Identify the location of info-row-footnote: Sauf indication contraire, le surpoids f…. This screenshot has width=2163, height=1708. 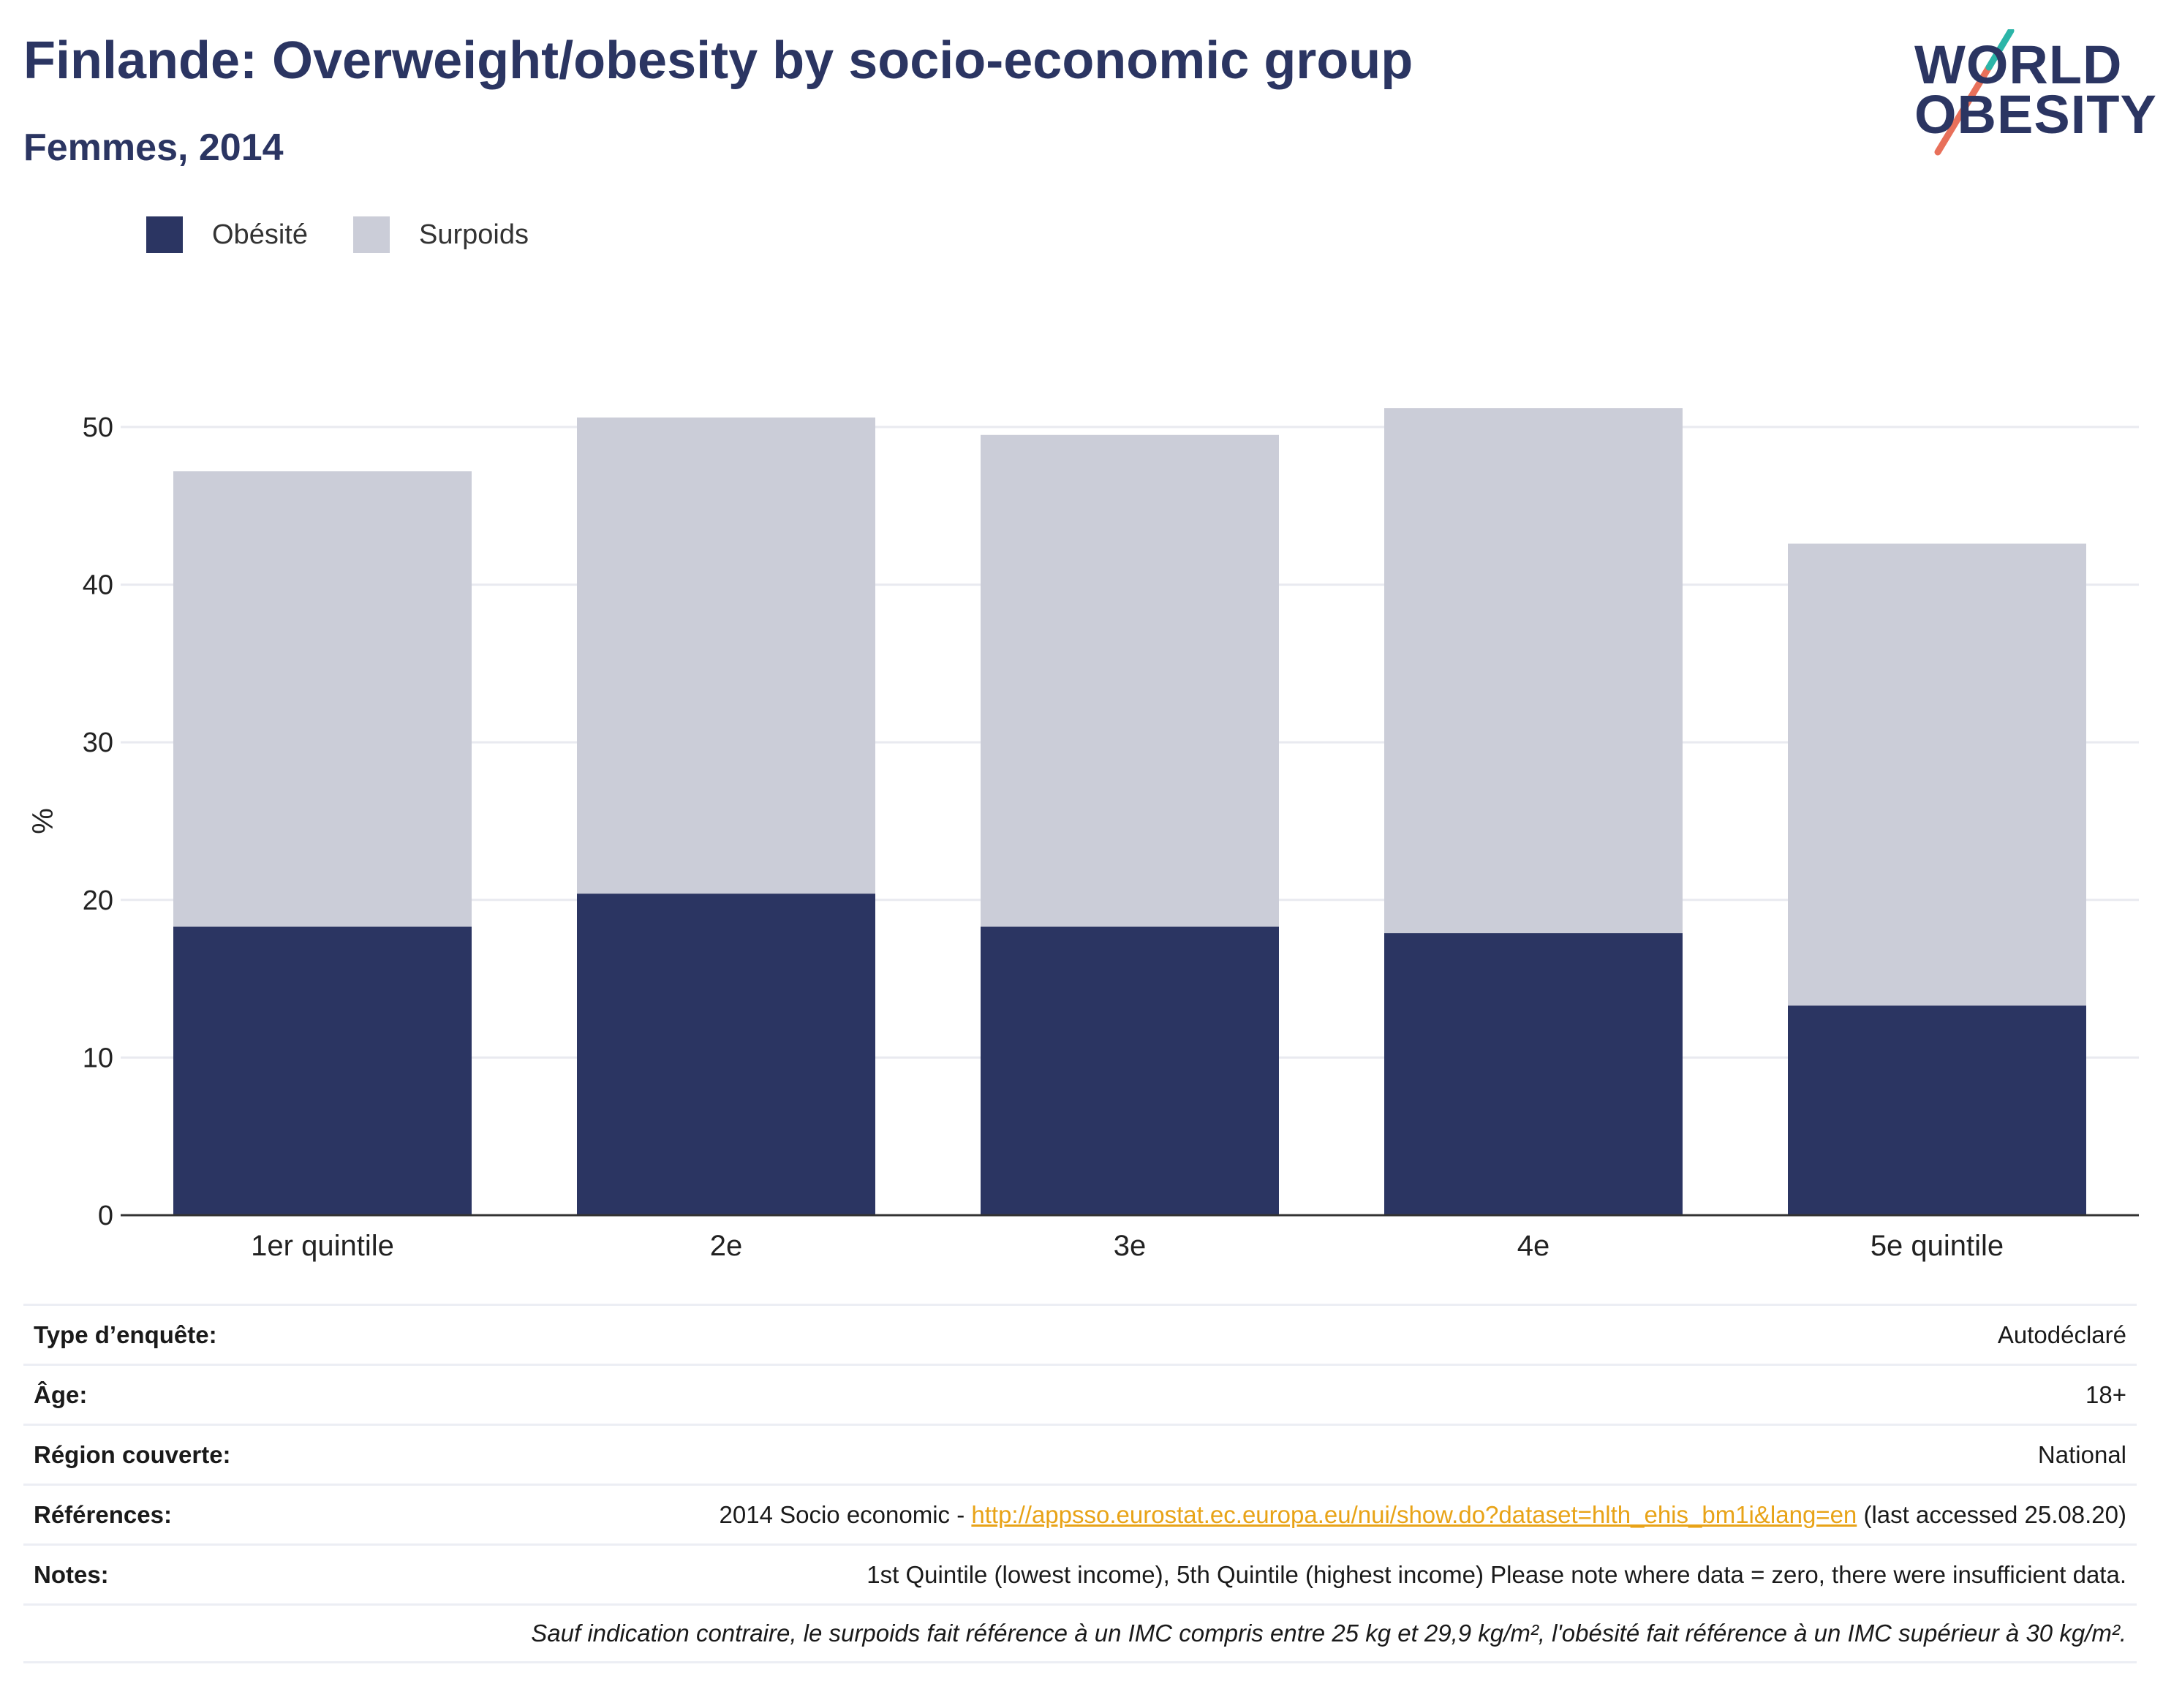
(1080, 1633).